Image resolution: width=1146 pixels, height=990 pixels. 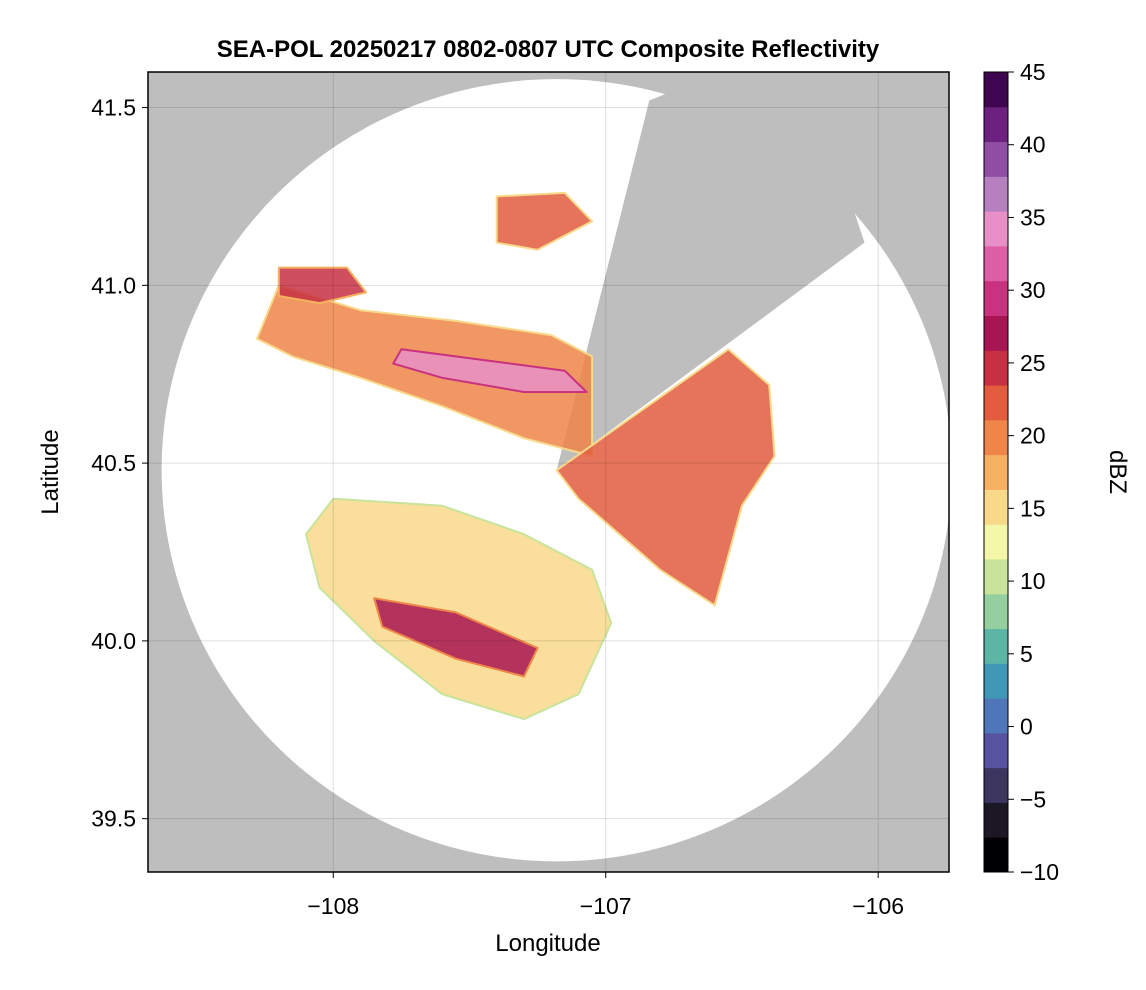 What do you see at coordinates (1033, 581) in the screenshot?
I see `colorbar-tick-label: 10` at bounding box center [1033, 581].